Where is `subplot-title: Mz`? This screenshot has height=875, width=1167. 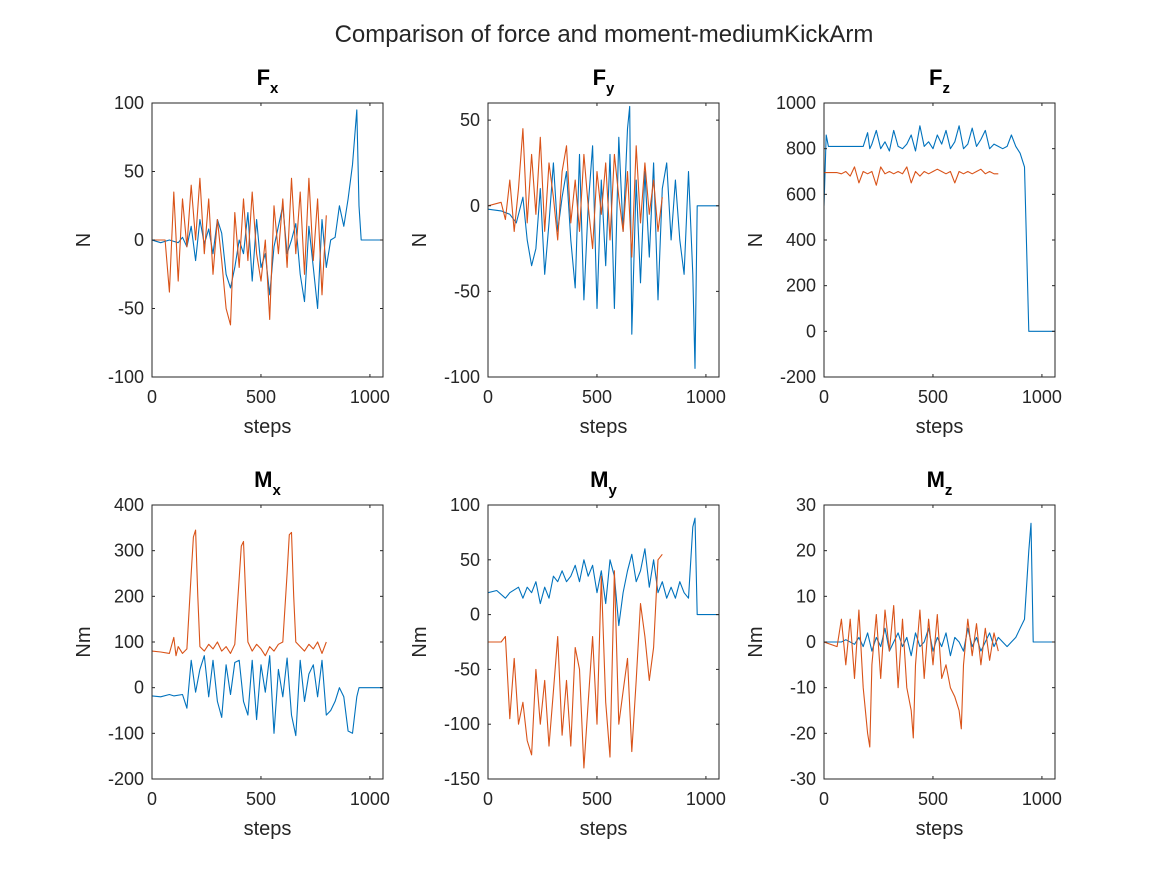
subplot-title: Mz is located at coordinates (940, 483).